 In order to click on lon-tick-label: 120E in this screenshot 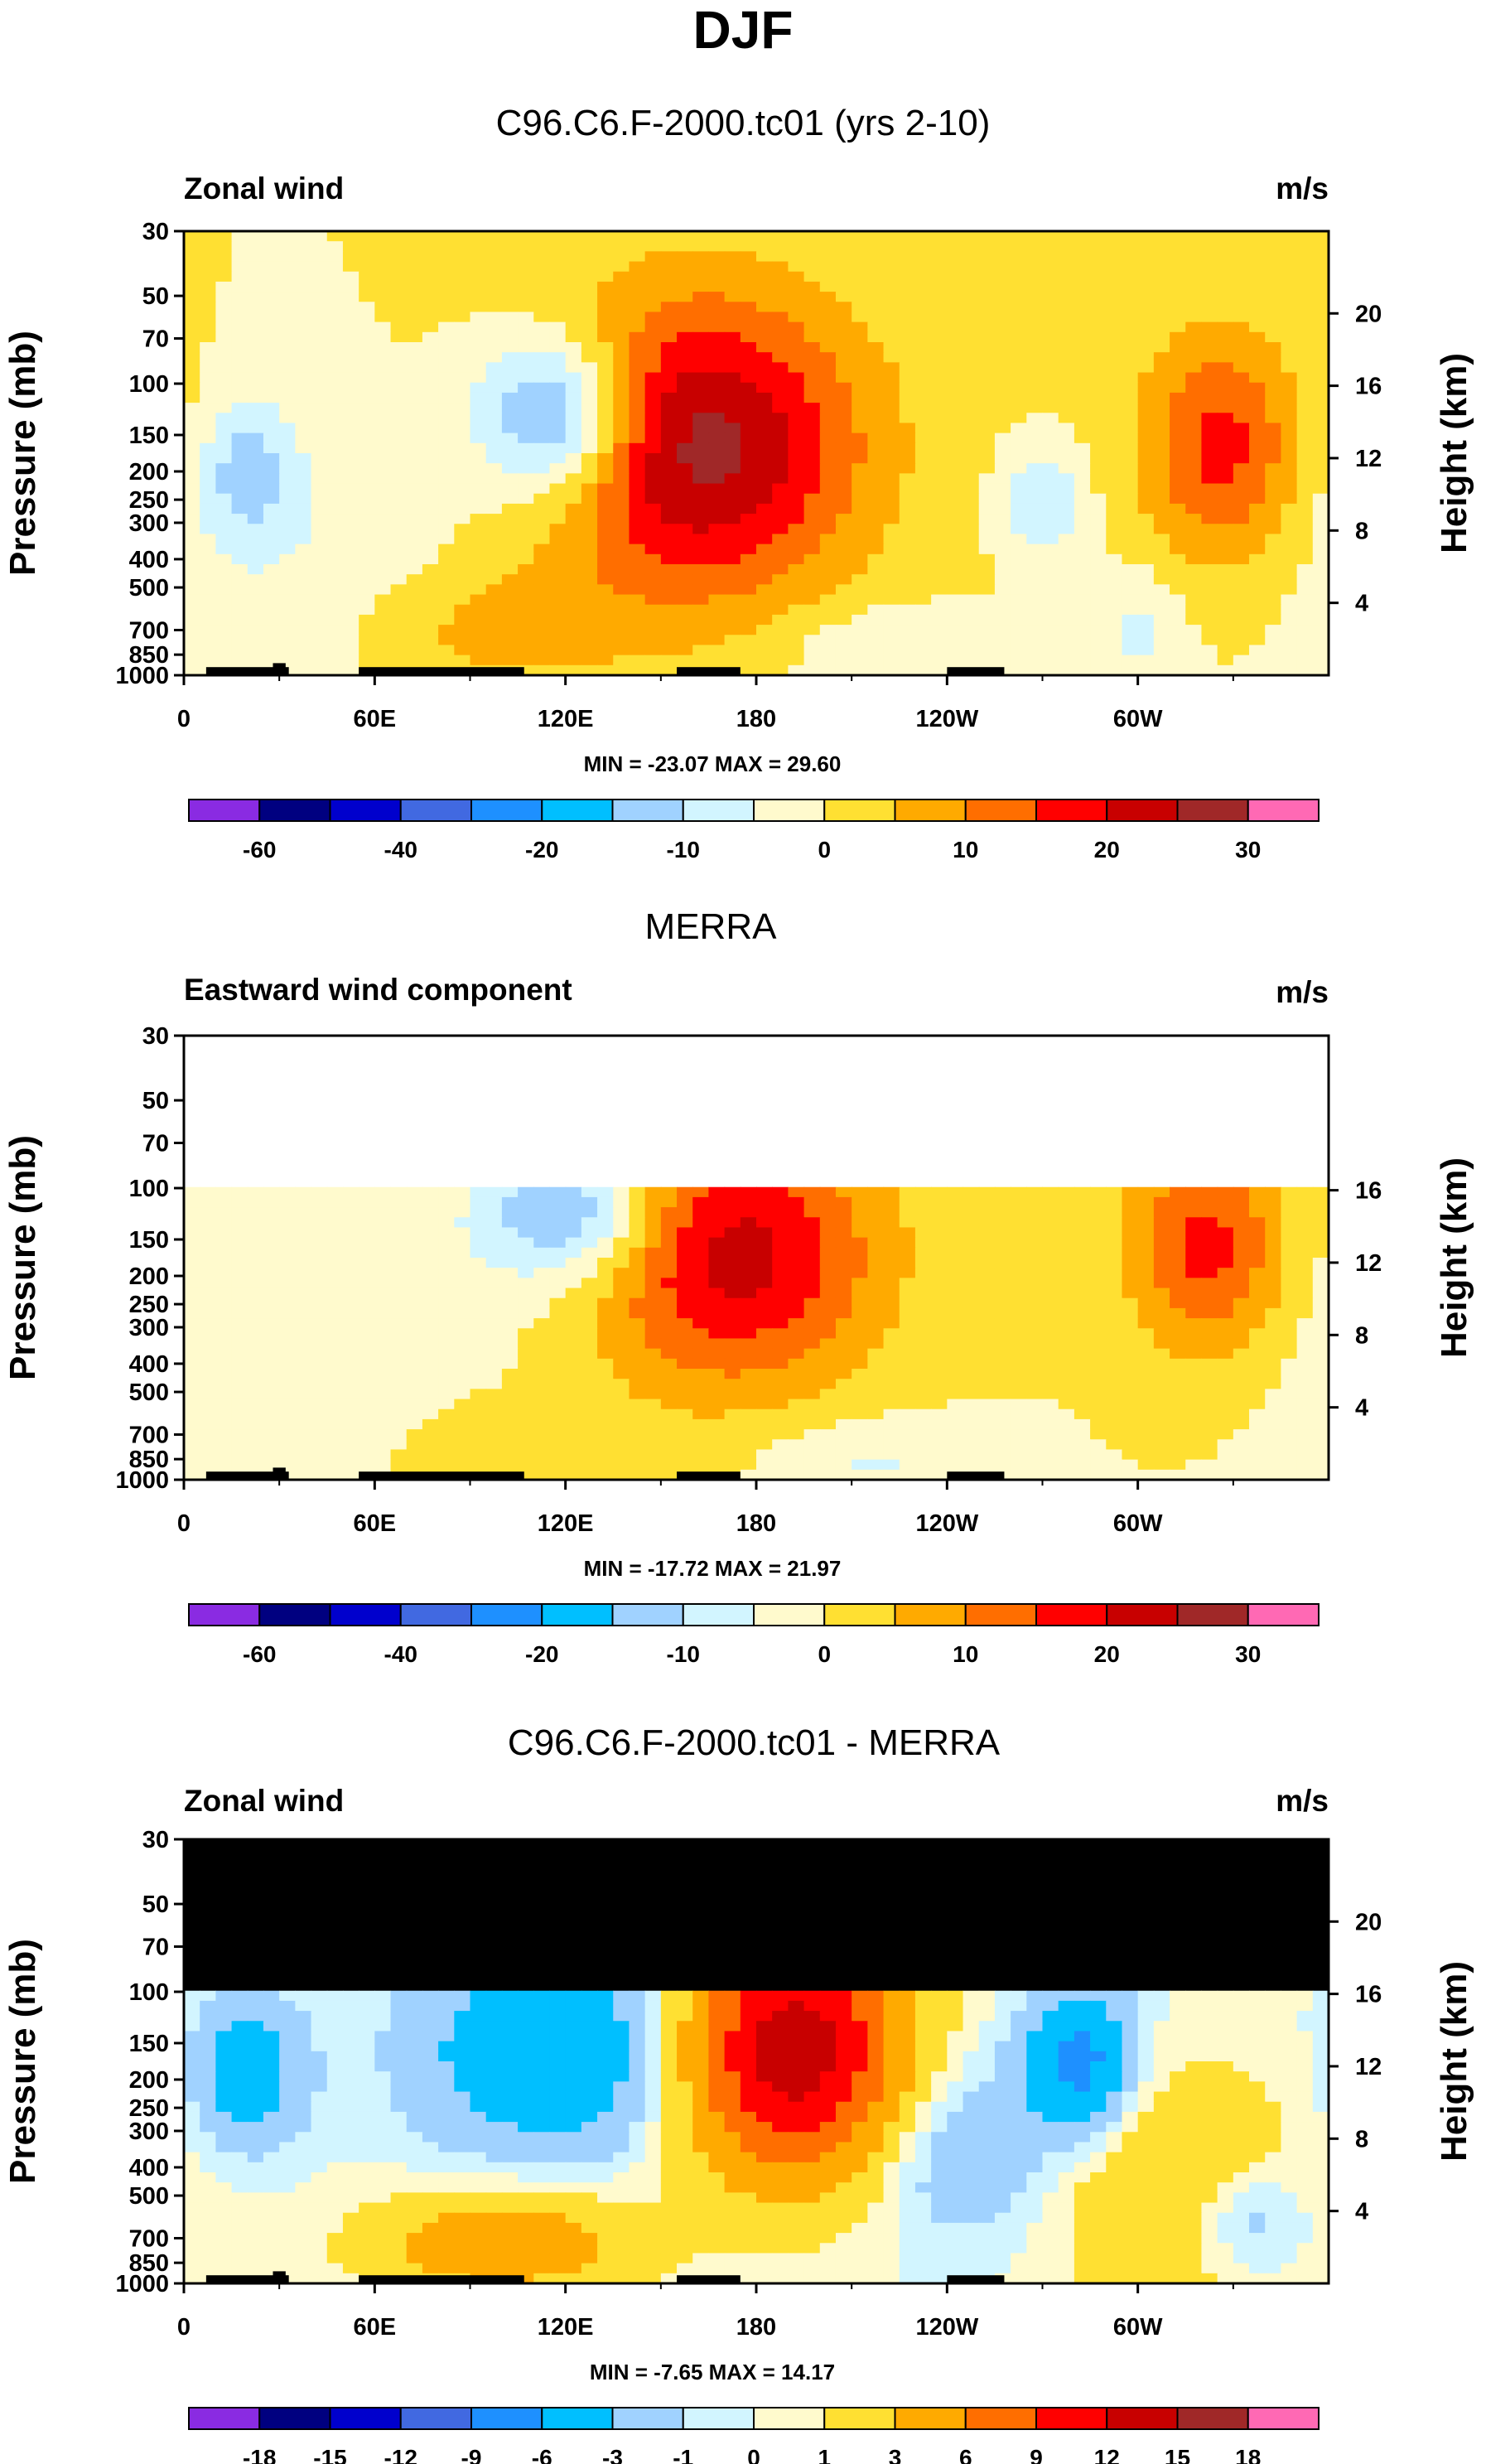, I will do `click(566, 719)`.